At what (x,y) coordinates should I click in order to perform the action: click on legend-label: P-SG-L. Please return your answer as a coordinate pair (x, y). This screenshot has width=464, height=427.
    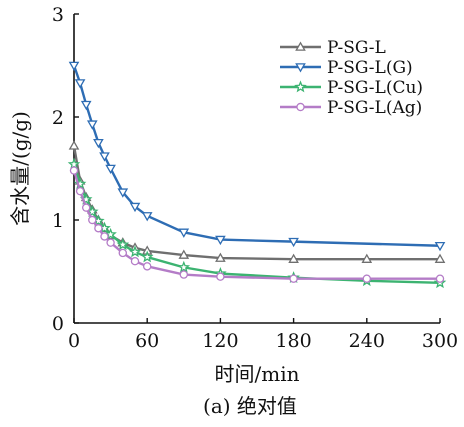
    Looking at the image, I should click on (356, 48).